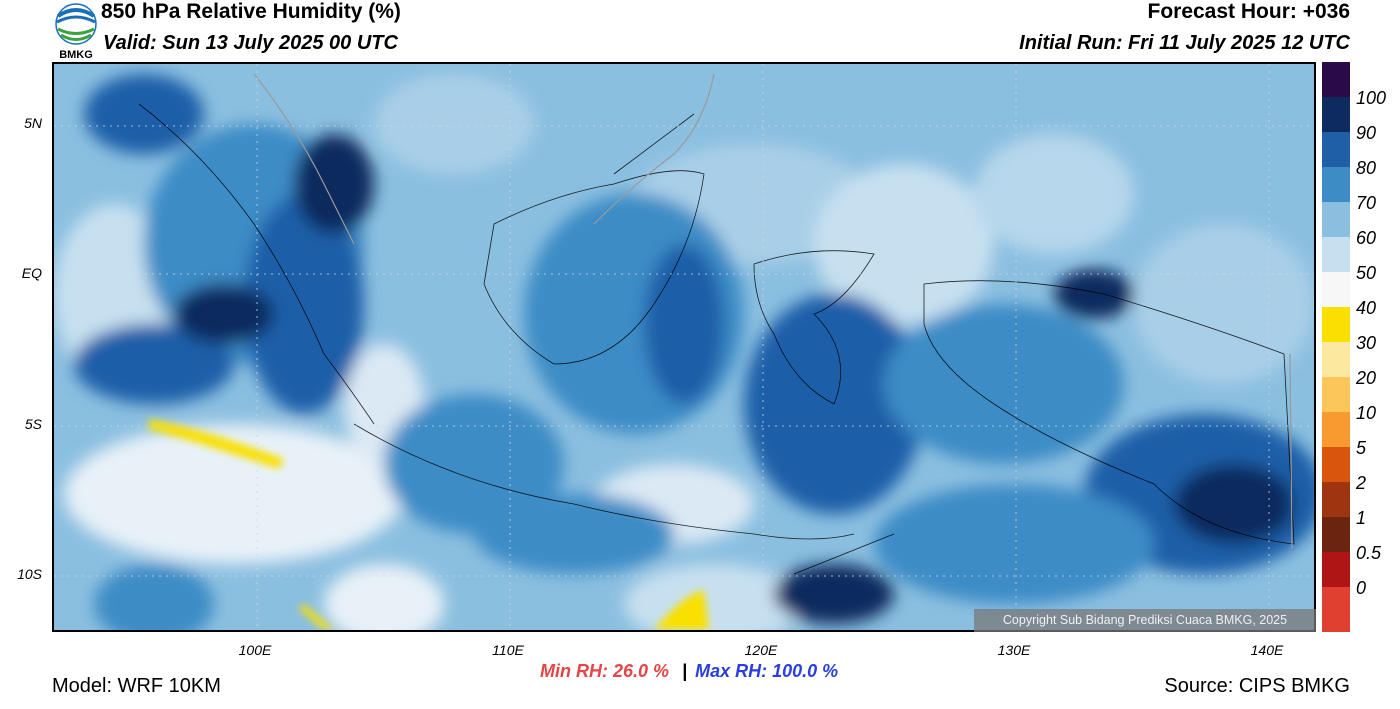 The height and width of the screenshot is (709, 1400). Describe the element at coordinates (1361, 448) in the screenshot. I see `colorbar-label: 5` at that location.